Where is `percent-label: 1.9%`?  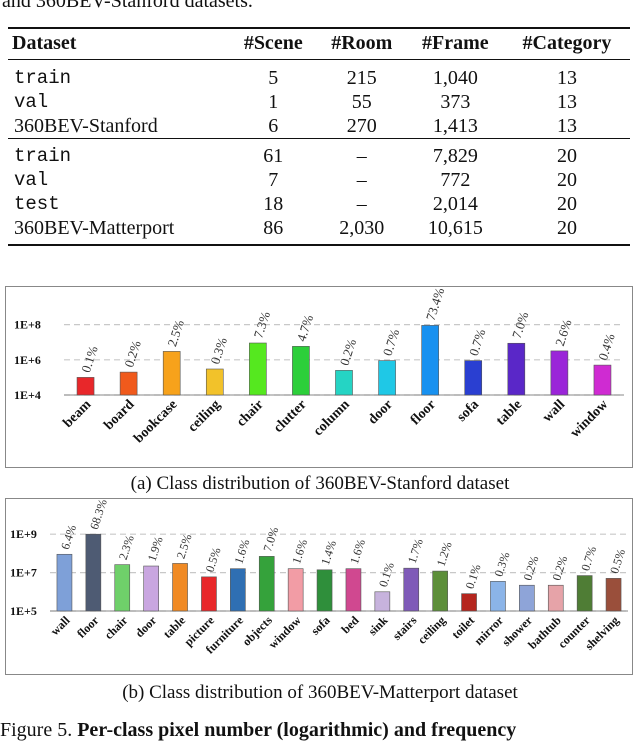
percent-label: 1.9% is located at coordinates (155, 549).